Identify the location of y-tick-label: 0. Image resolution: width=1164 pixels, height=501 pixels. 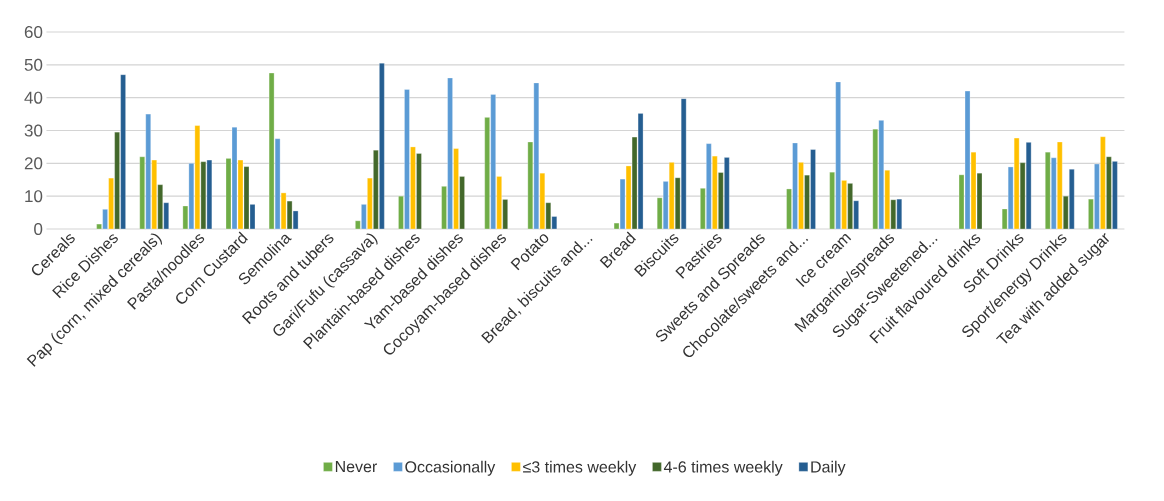
(38, 229).